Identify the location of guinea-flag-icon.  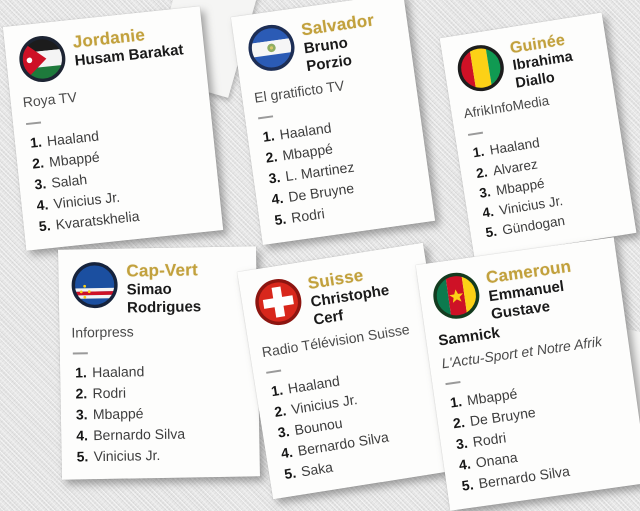
(480, 68).